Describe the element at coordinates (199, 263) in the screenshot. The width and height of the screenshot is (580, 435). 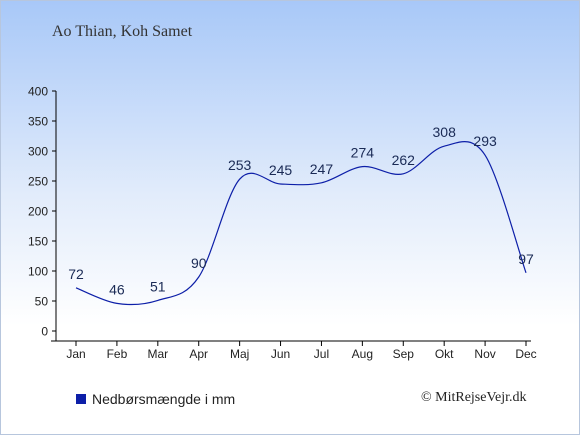
I see `data-label: 90` at that location.